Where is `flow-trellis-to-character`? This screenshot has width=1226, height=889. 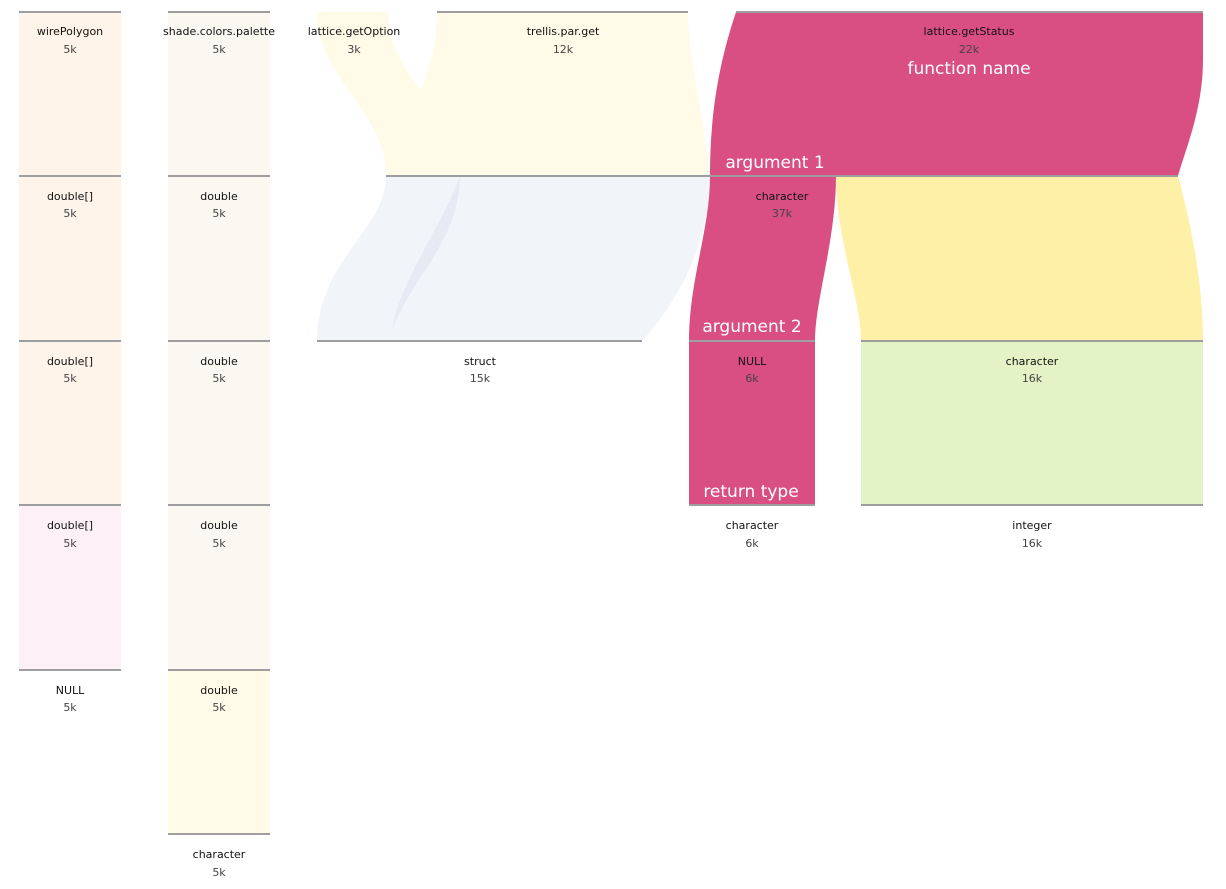 flow-trellis-to-character is located at coordinates (548, 94).